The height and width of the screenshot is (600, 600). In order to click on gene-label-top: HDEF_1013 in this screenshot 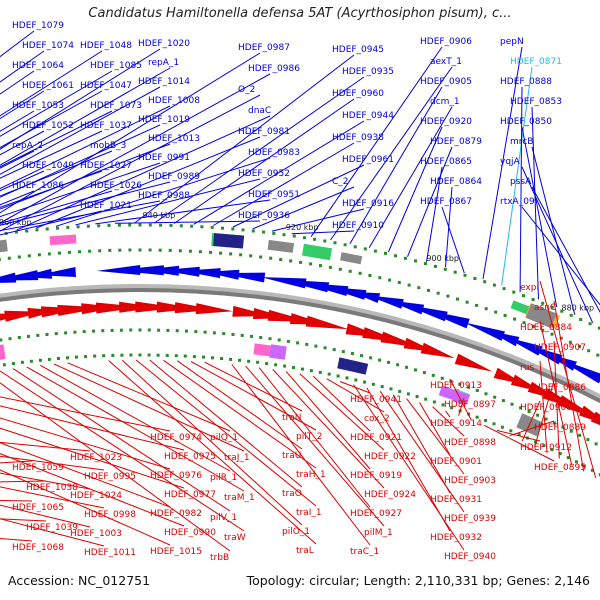, I will do `click(174, 139)`.